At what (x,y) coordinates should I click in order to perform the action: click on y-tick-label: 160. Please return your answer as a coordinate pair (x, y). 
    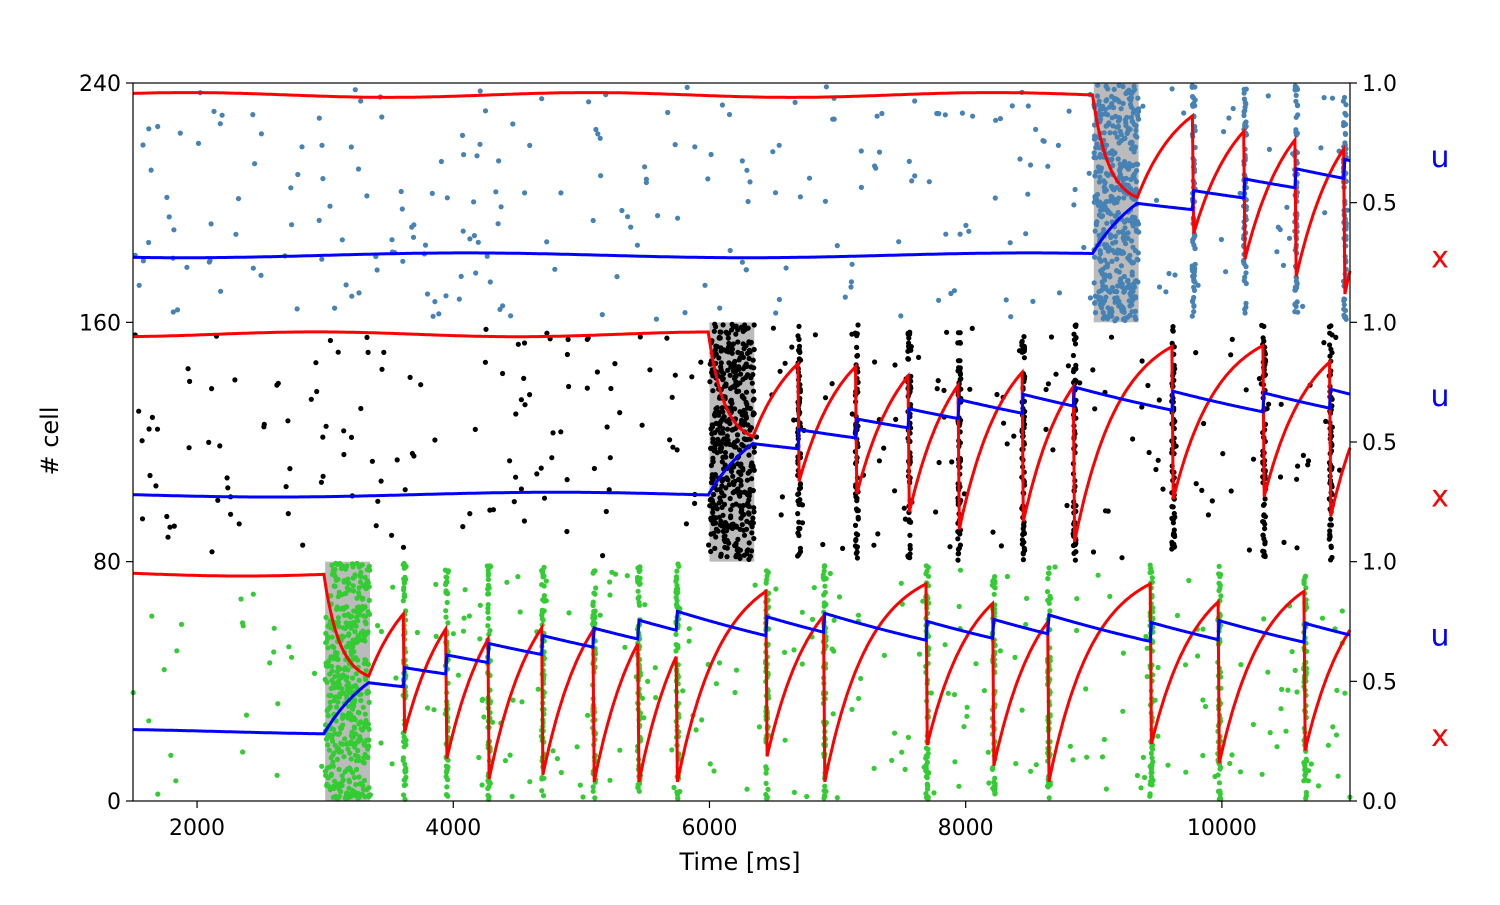
    Looking at the image, I should click on (100, 323).